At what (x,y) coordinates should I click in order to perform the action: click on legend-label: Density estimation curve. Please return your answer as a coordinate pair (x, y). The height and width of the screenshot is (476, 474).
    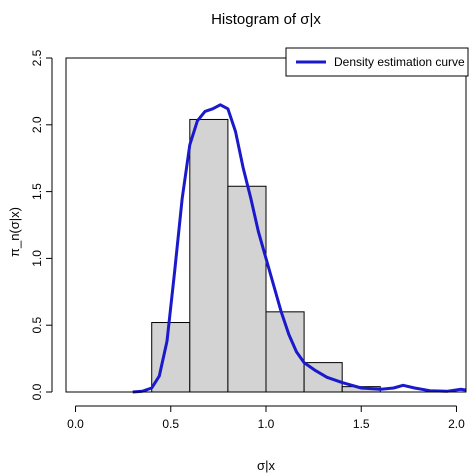
    Looking at the image, I should click on (399, 62).